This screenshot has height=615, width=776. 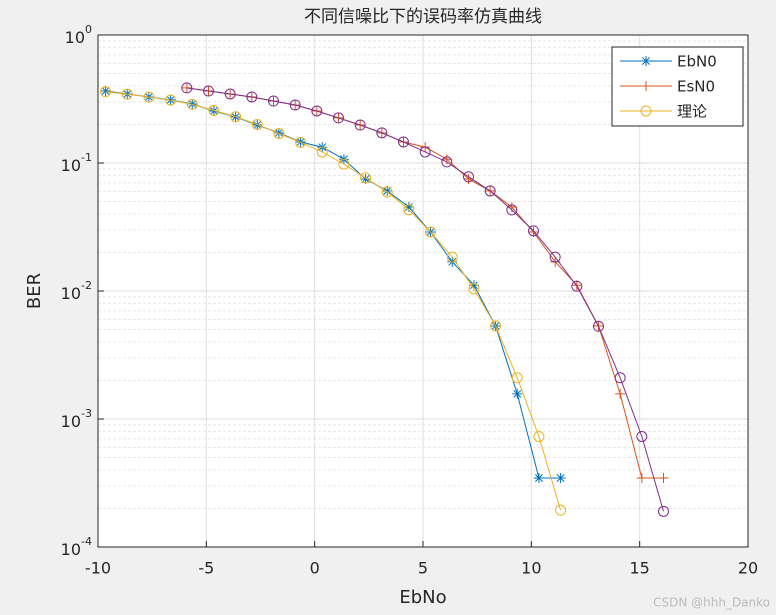 What do you see at coordinates (422, 597) in the screenshot?
I see `x-axis-label: EbNo` at bounding box center [422, 597].